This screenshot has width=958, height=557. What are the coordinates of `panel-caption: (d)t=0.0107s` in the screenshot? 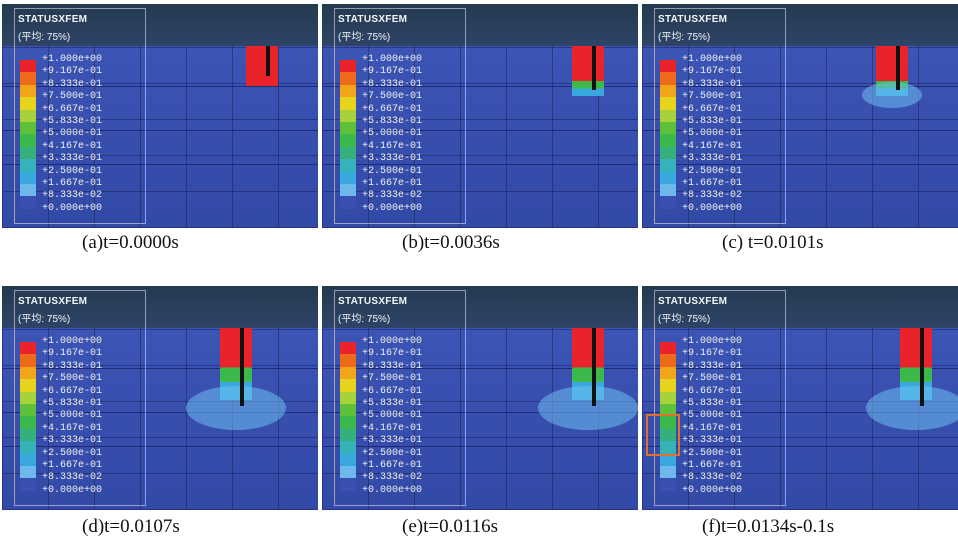 It's located at (131, 526).